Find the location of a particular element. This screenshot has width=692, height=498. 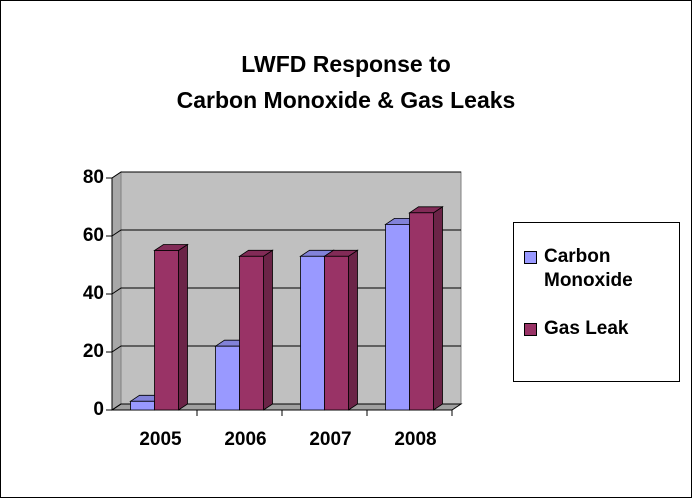

y-tick-label: 40 is located at coordinates (93, 293).